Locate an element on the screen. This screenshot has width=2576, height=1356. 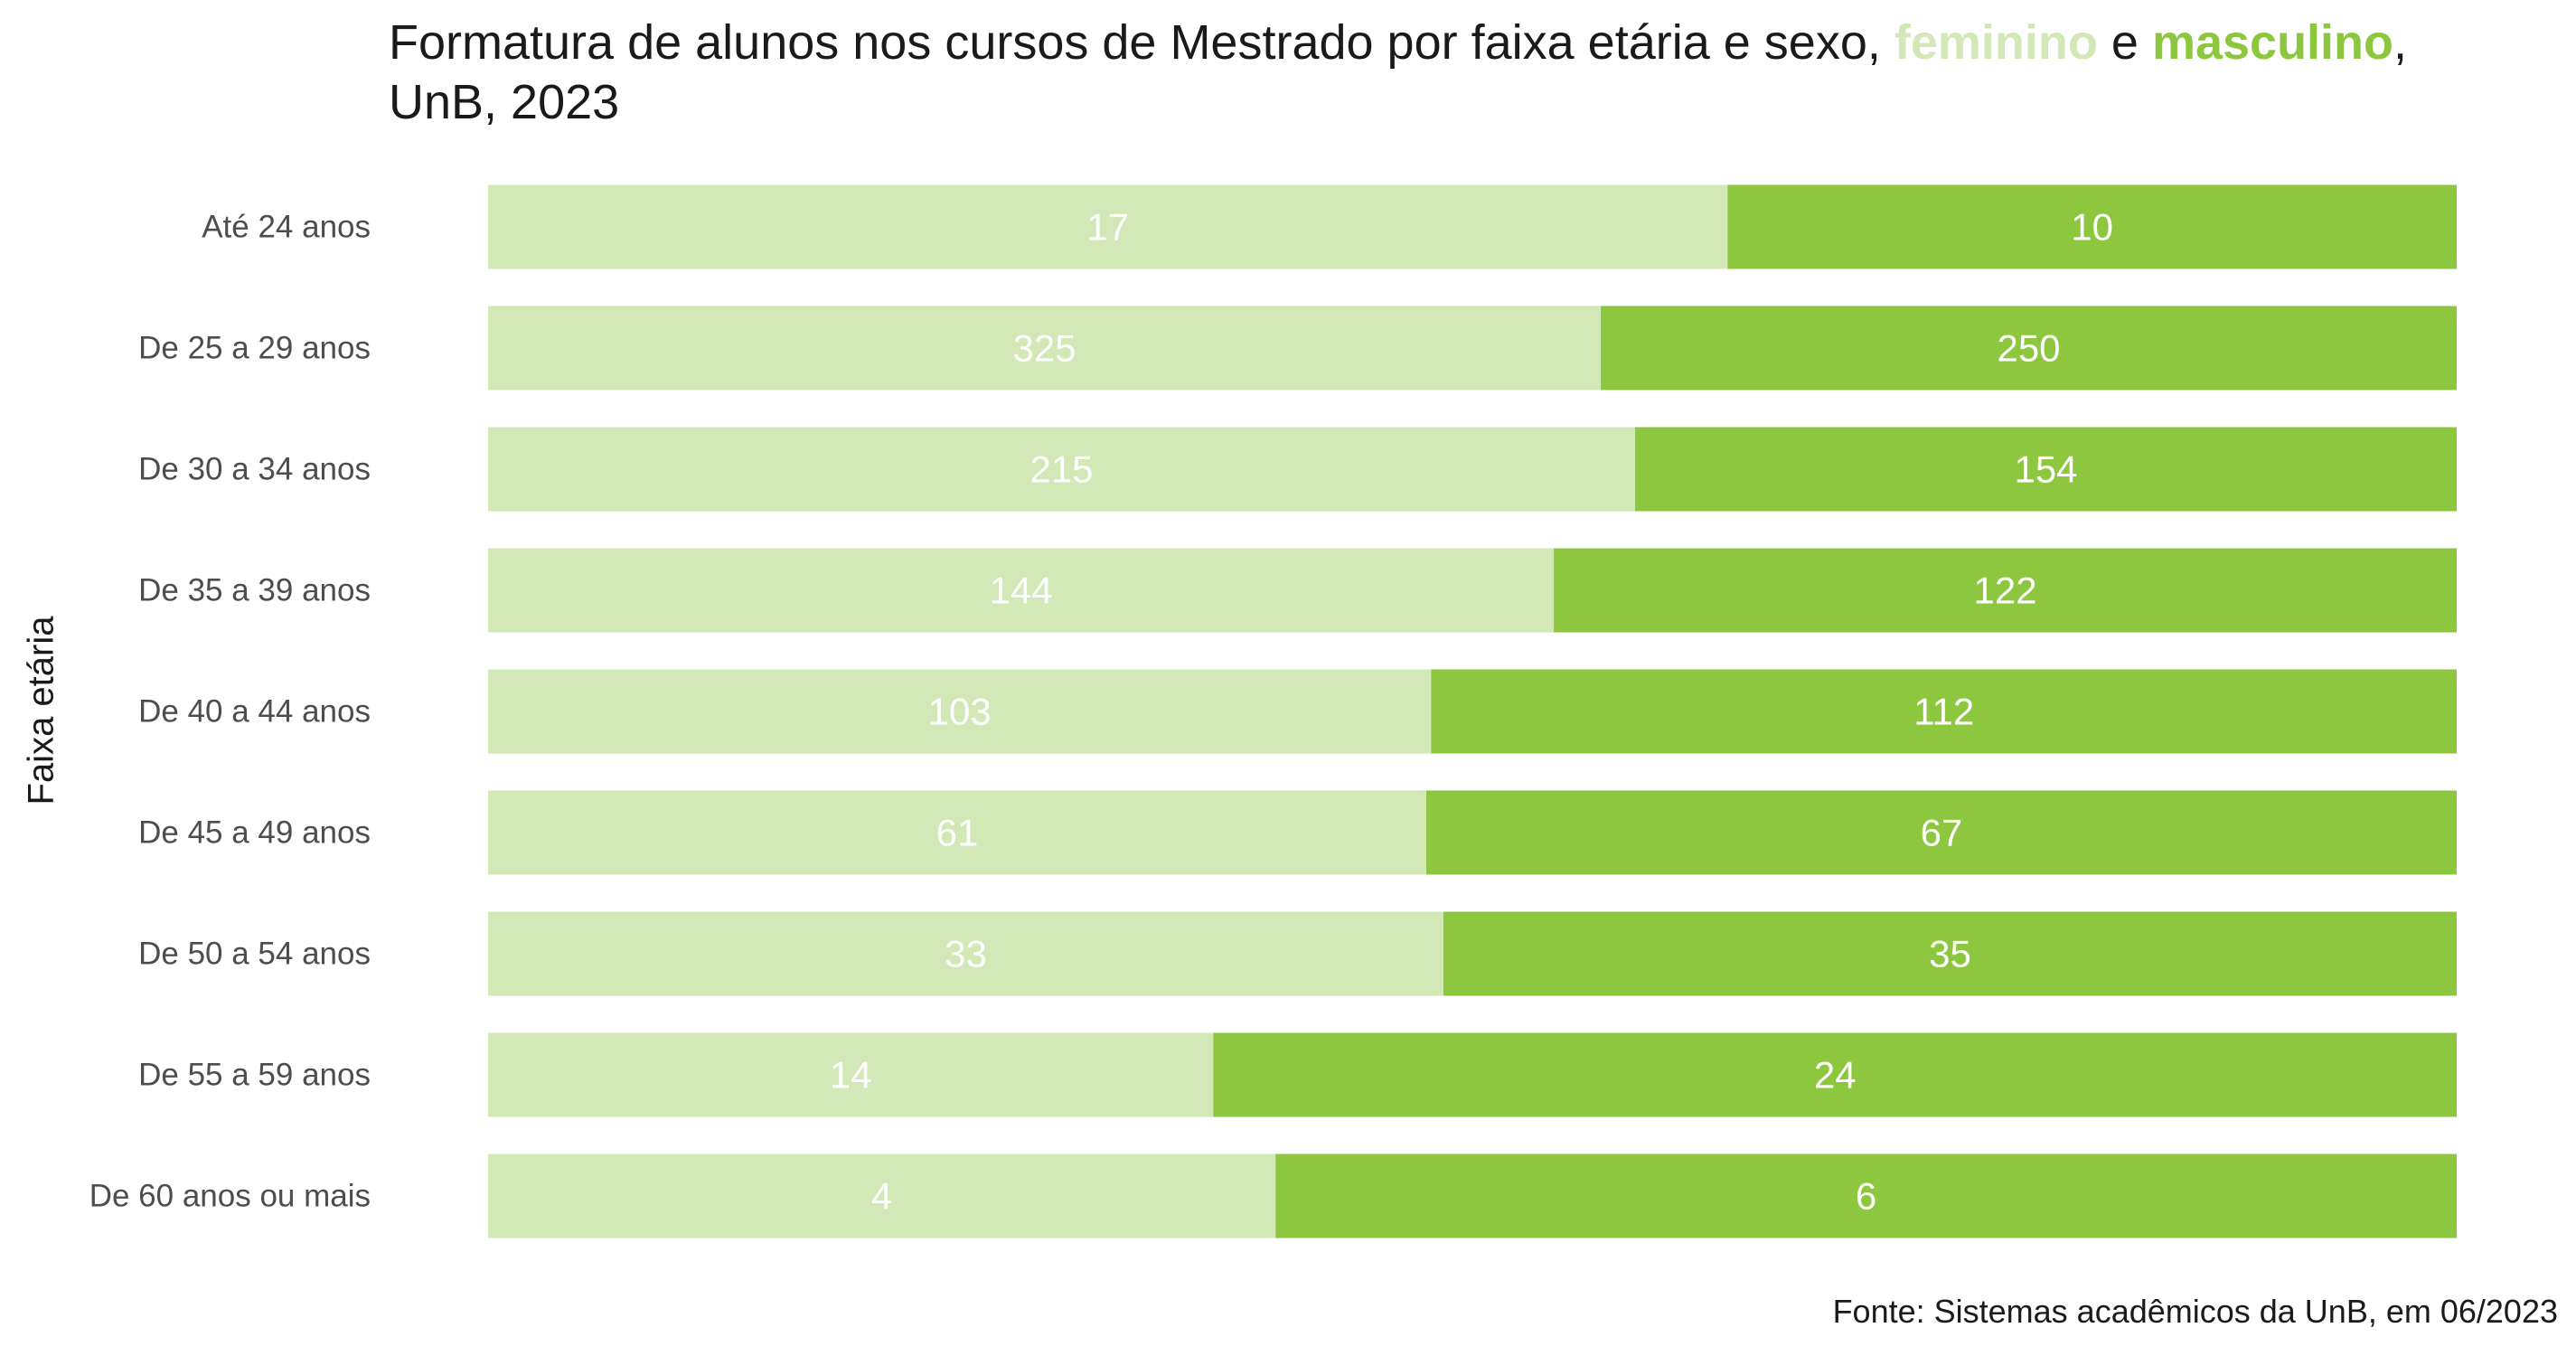
bar-feminino-de-35-a-39-anos is located at coordinates (1022, 590).